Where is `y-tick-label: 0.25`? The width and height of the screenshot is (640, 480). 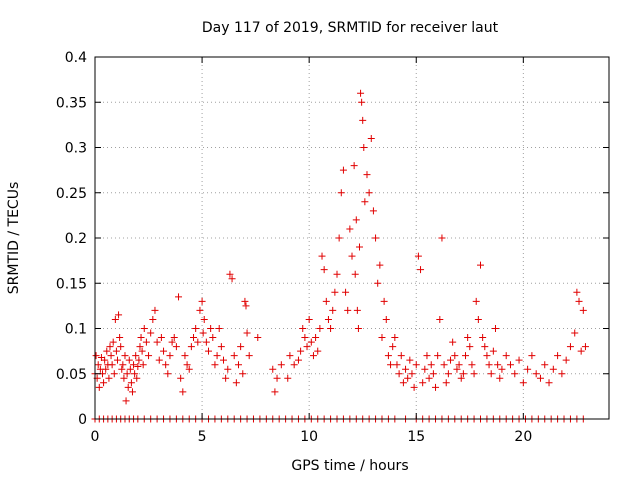 y-tick-label: 0.25 is located at coordinates (71, 194).